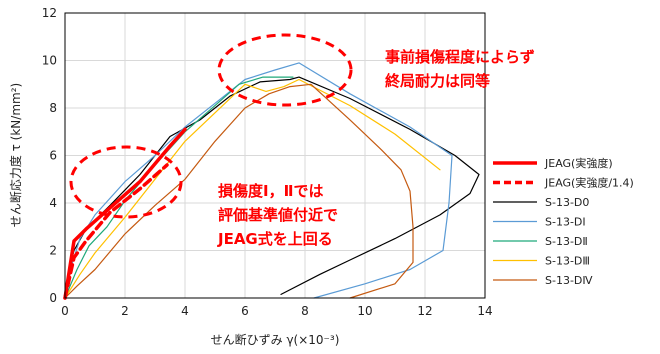  What do you see at coordinates (285, 70) in the screenshot?
I see `highlight-ellipse-peak` at bounding box center [285, 70].